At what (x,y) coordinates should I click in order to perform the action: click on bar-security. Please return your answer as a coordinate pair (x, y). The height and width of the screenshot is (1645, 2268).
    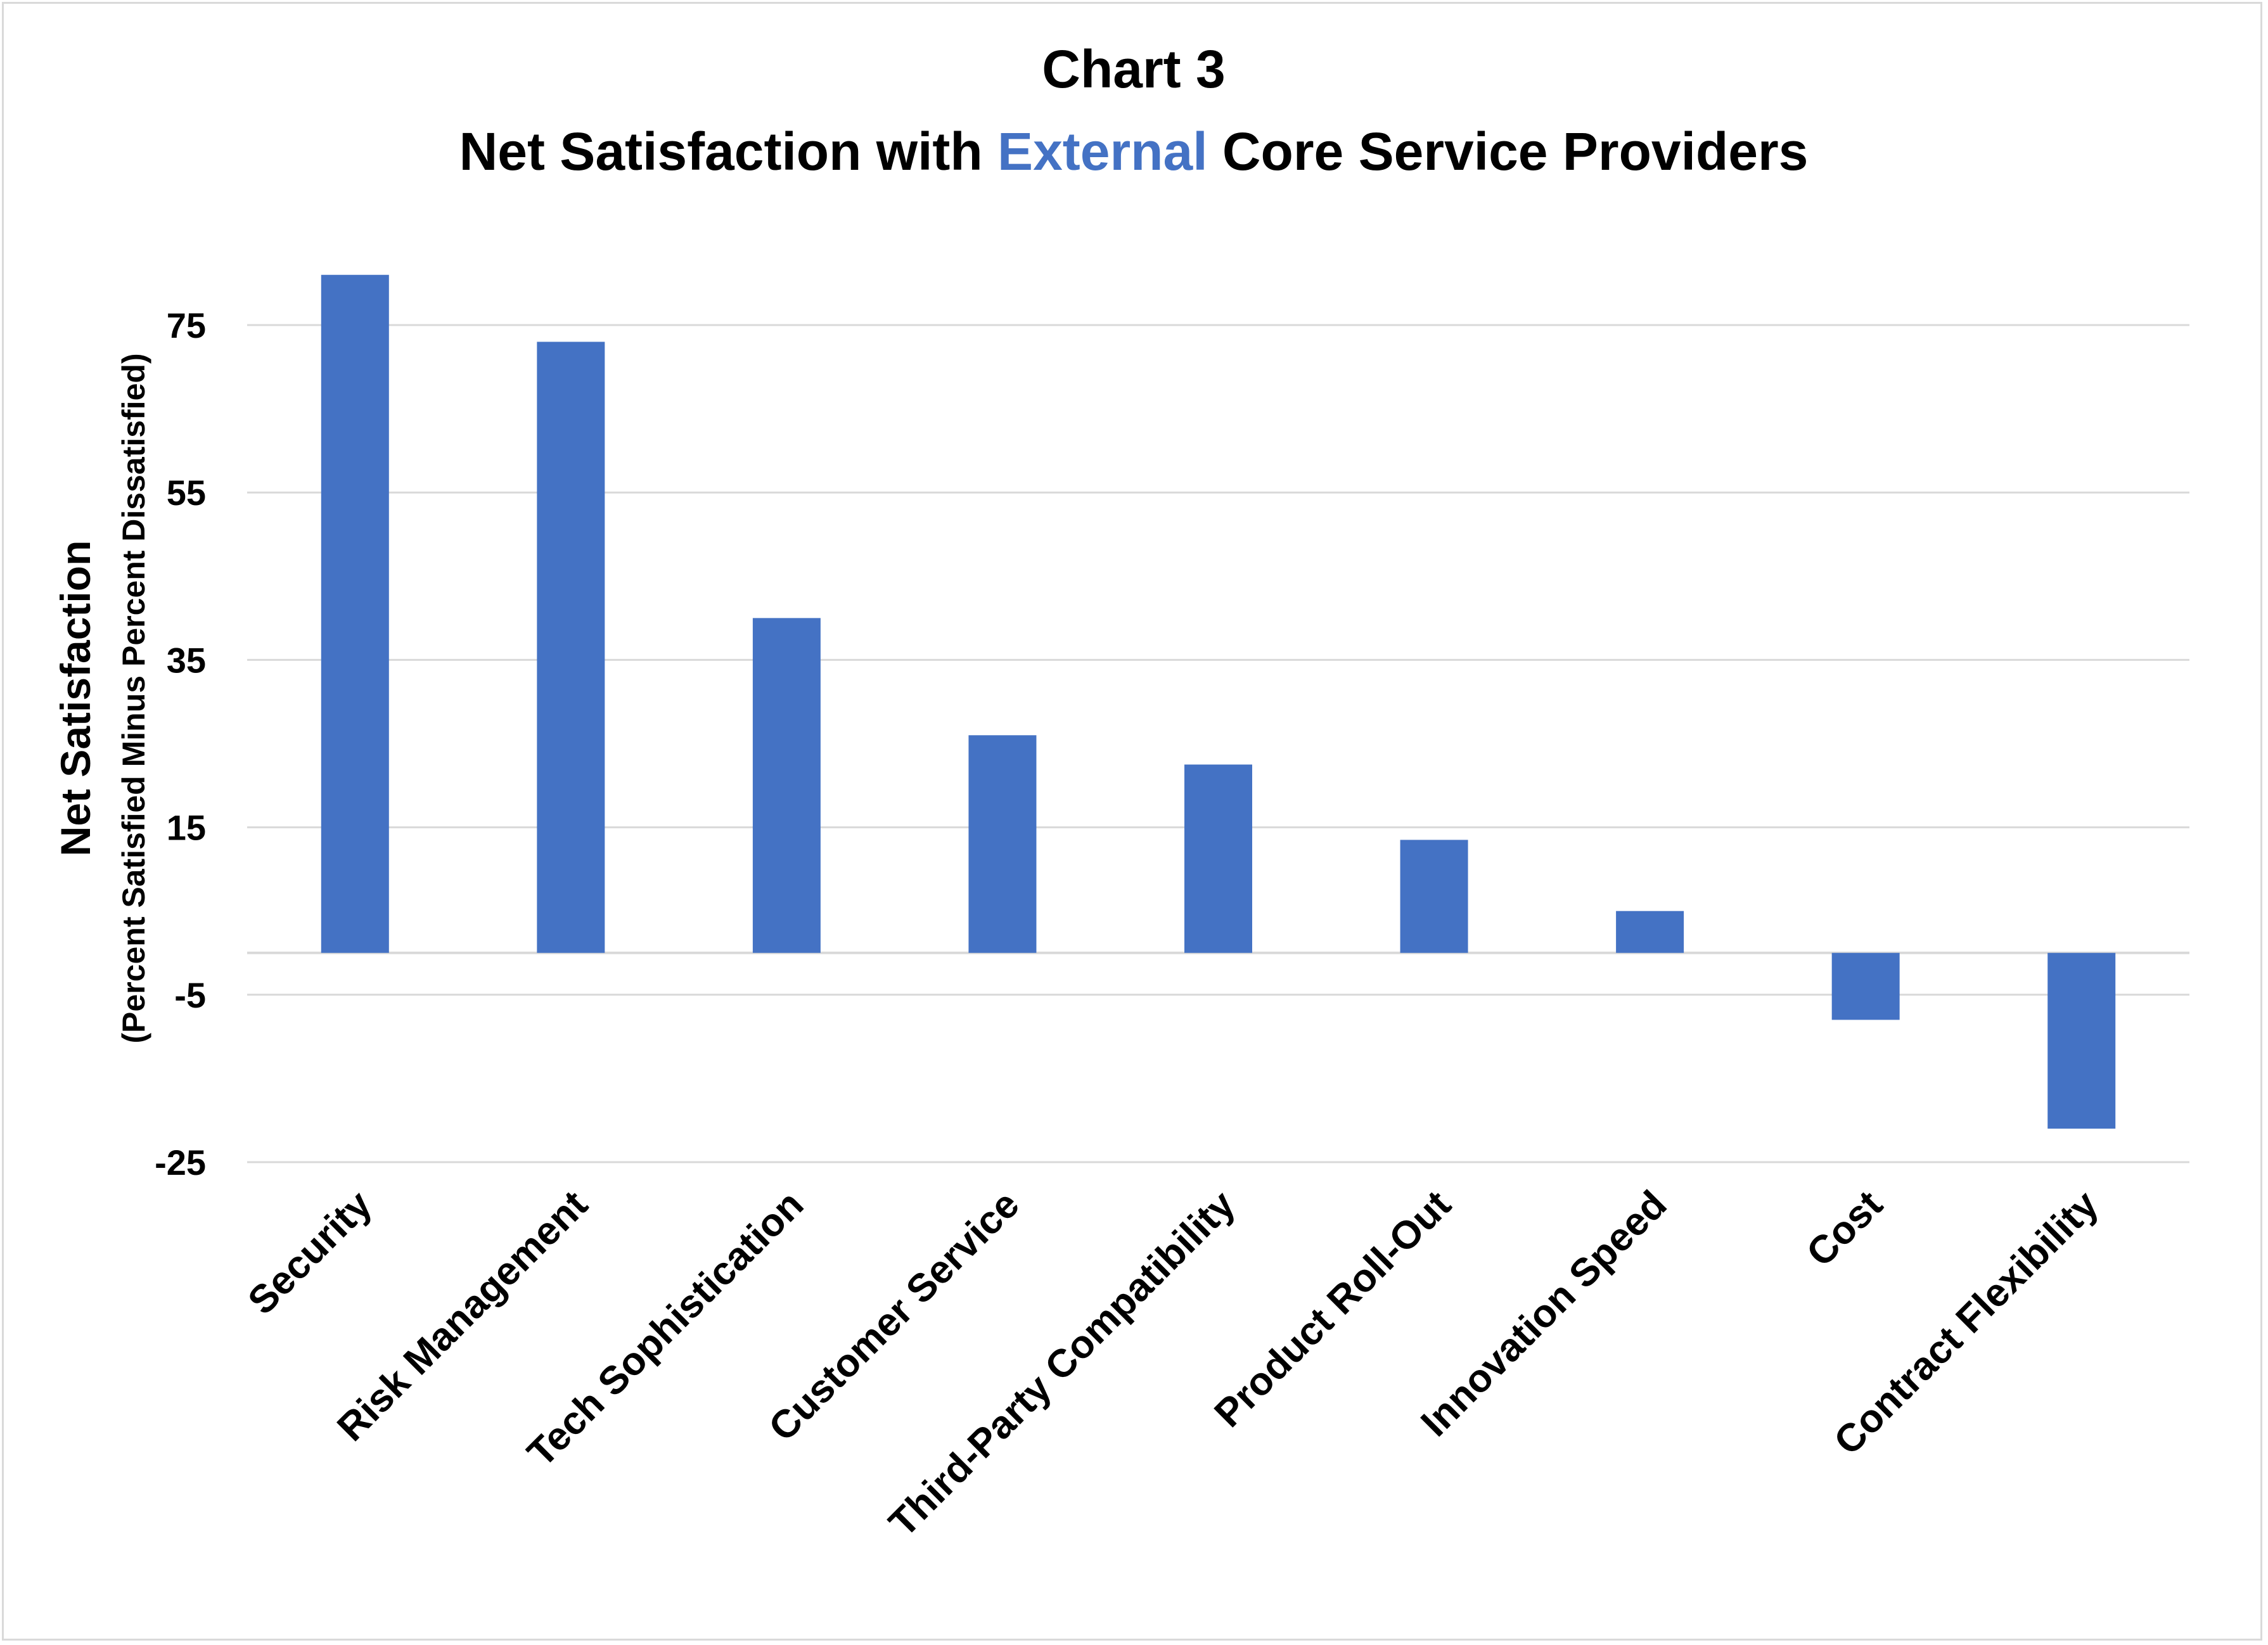
    Looking at the image, I should click on (355, 613).